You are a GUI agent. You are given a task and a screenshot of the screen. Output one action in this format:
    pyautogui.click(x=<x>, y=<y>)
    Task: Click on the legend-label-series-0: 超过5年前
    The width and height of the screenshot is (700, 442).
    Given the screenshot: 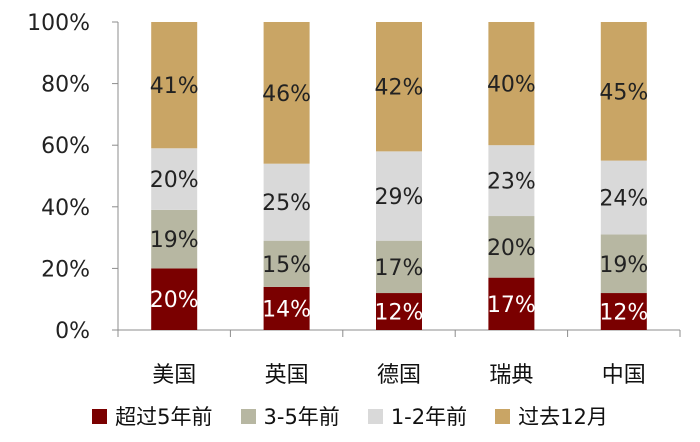 What is the action you would take?
    pyautogui.click(x=164, y=417)
    